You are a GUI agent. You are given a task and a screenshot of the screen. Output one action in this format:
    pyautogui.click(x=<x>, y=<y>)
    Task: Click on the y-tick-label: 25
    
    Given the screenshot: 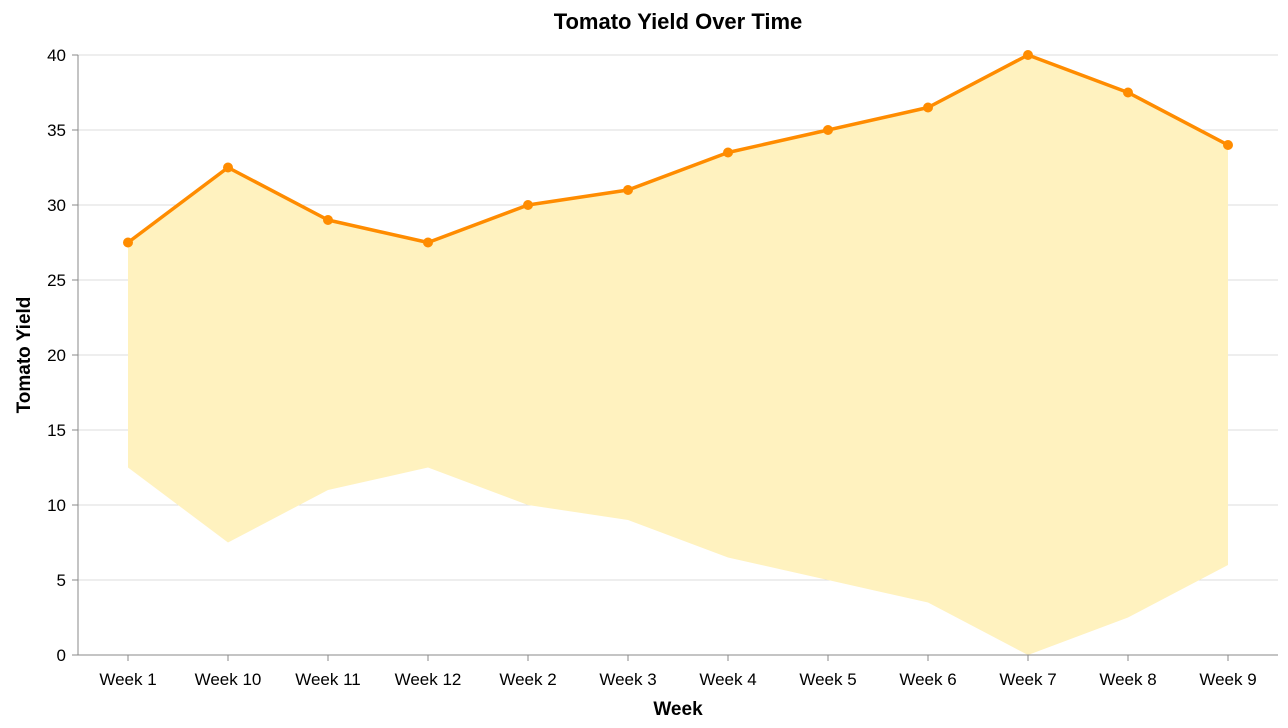 What is the action you would take?
    pyautogui.click(x=56, y=280)
    